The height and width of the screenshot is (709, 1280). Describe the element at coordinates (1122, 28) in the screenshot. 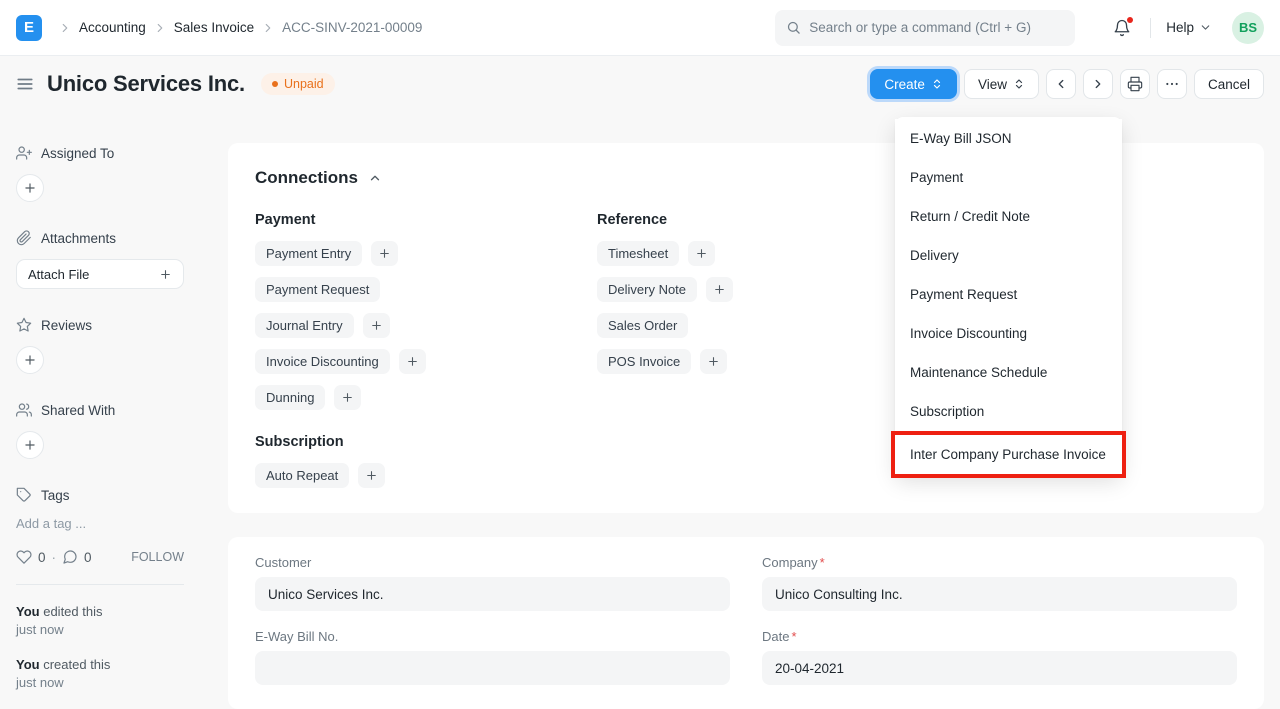

I see `notifications-button` at that location.